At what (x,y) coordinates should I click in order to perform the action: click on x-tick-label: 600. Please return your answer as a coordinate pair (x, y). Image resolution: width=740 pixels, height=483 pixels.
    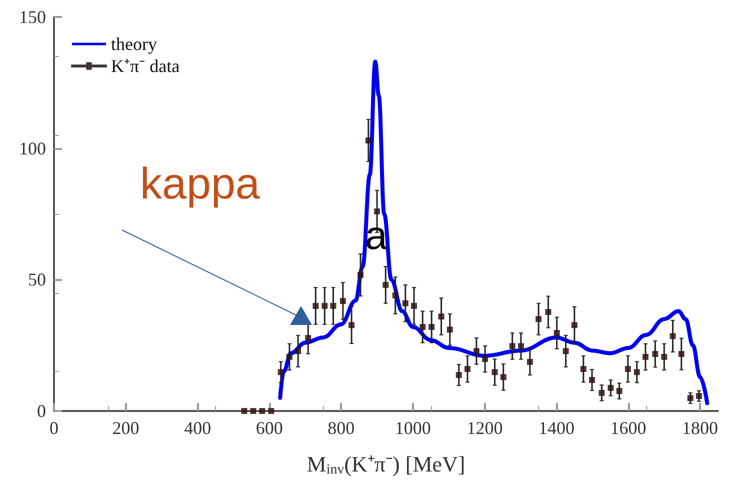
    Looking at the image, I should click on (269, 428).